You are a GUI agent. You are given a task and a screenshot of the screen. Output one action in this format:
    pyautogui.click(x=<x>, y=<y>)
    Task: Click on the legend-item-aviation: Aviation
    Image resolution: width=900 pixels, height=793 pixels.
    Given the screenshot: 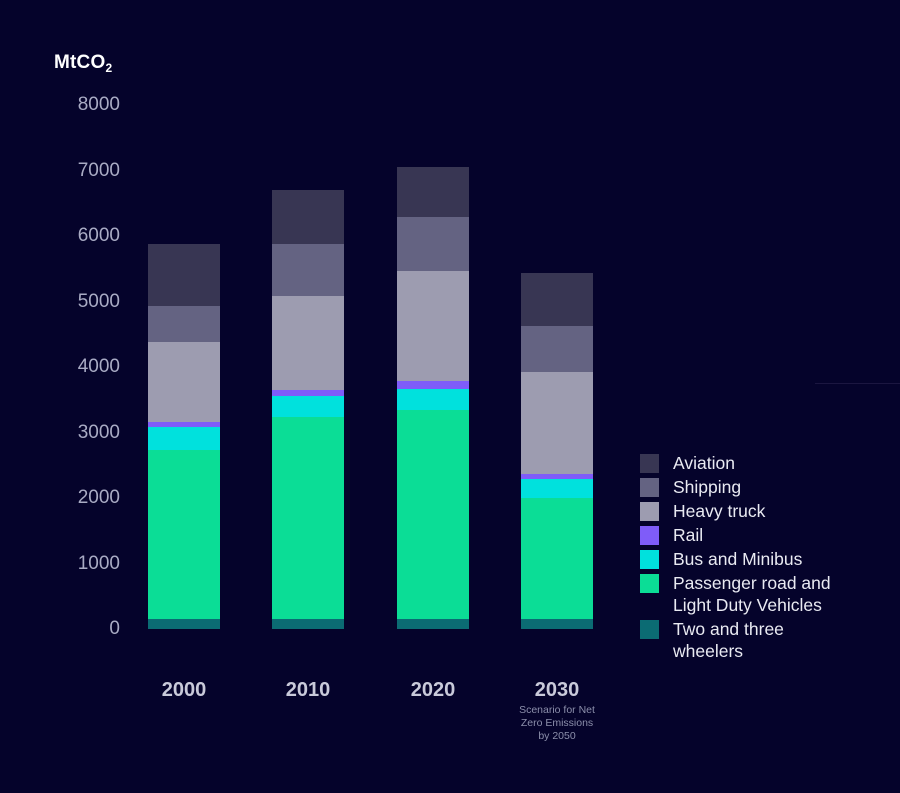 What is the action you would take?
    pyautogui.click(x=765, y=463)
    